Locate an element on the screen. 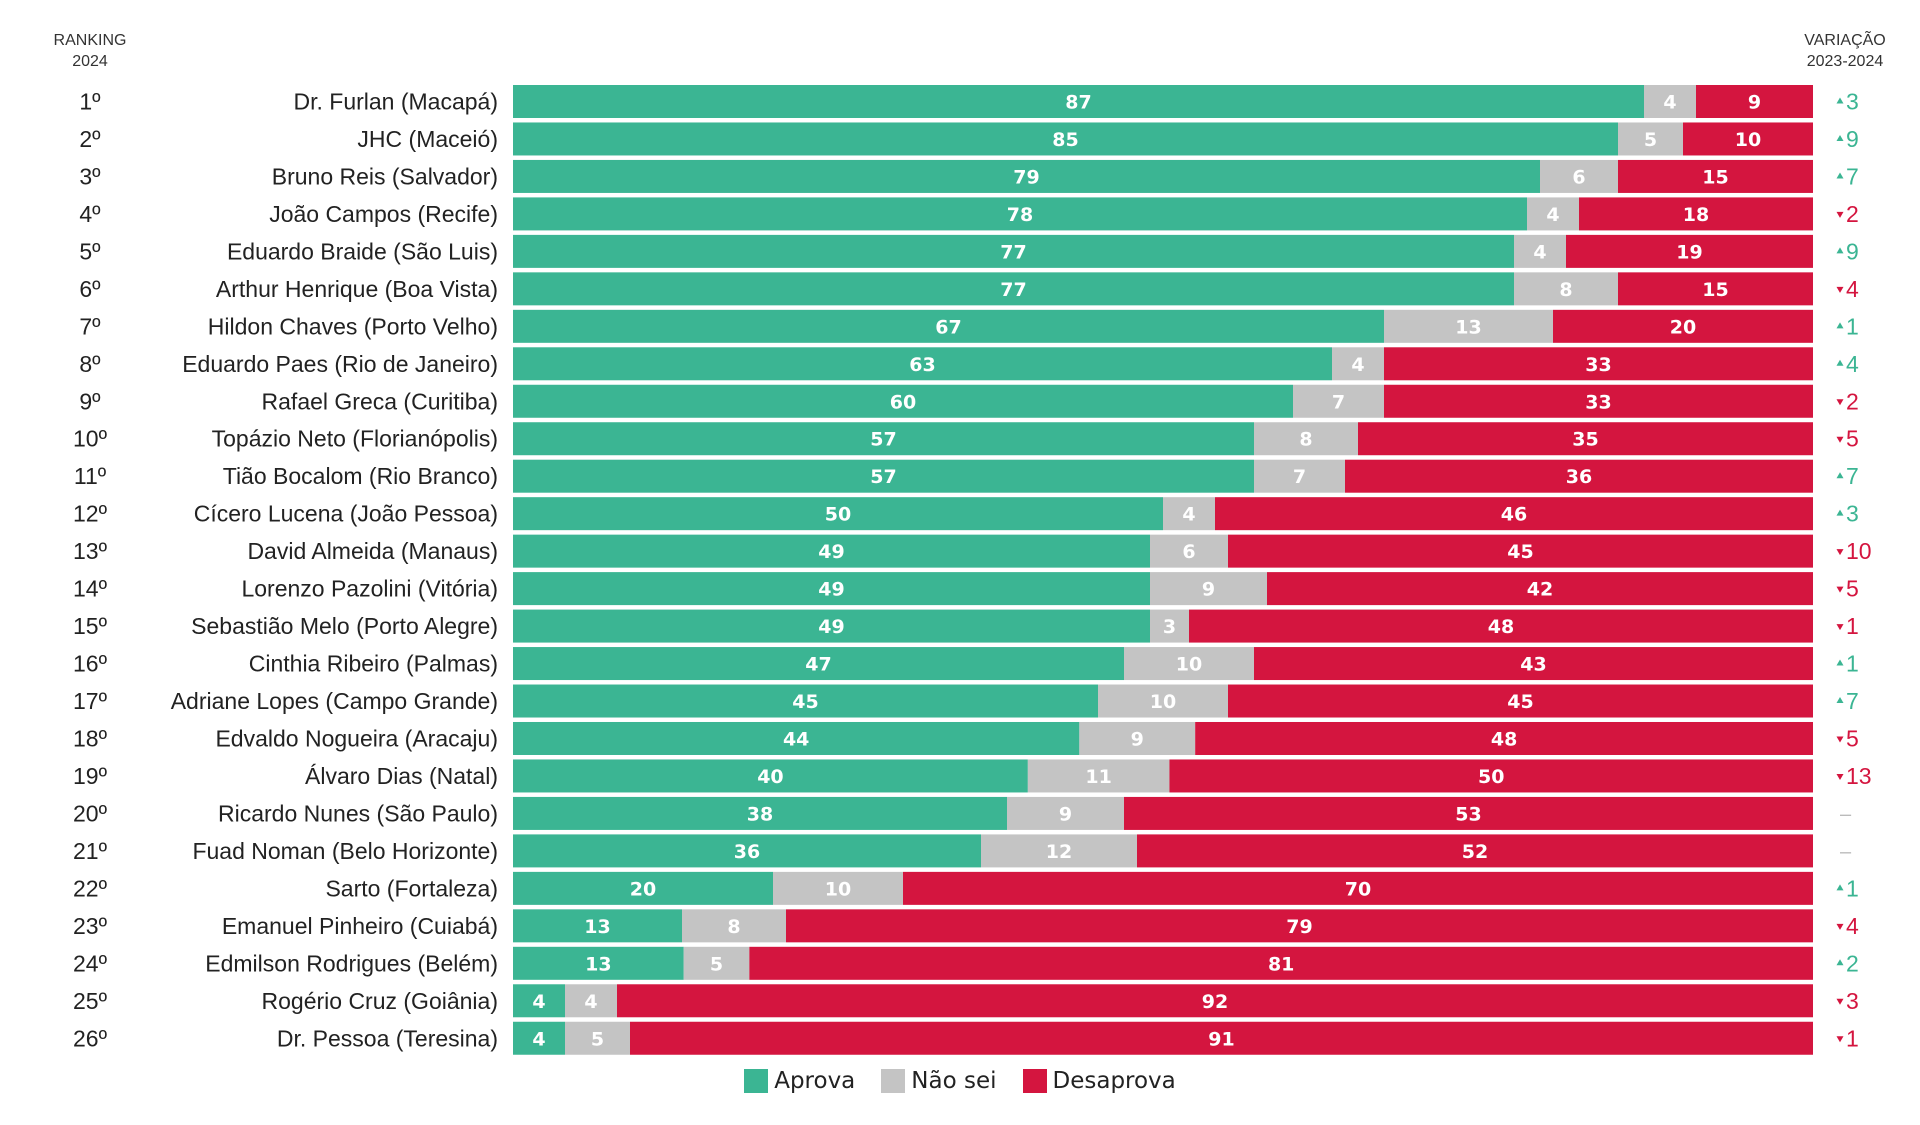 The image size is (1920, 1125). legend-label-nao-sei: Não sei is located at coordinates (954, 1081).